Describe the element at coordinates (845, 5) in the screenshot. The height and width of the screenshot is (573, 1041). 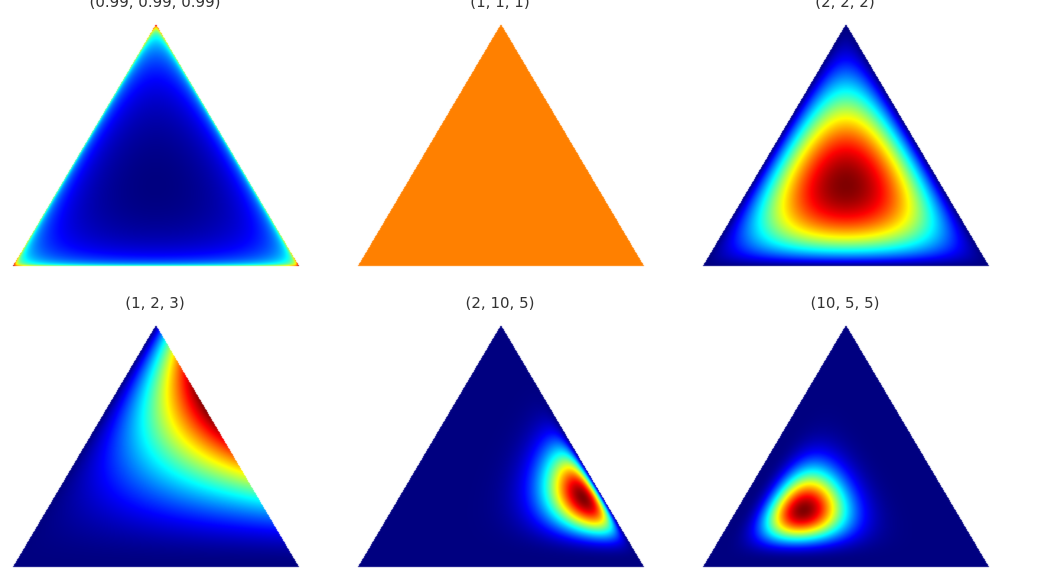
I see `panel-title: (2, 2, 2)` at that location.